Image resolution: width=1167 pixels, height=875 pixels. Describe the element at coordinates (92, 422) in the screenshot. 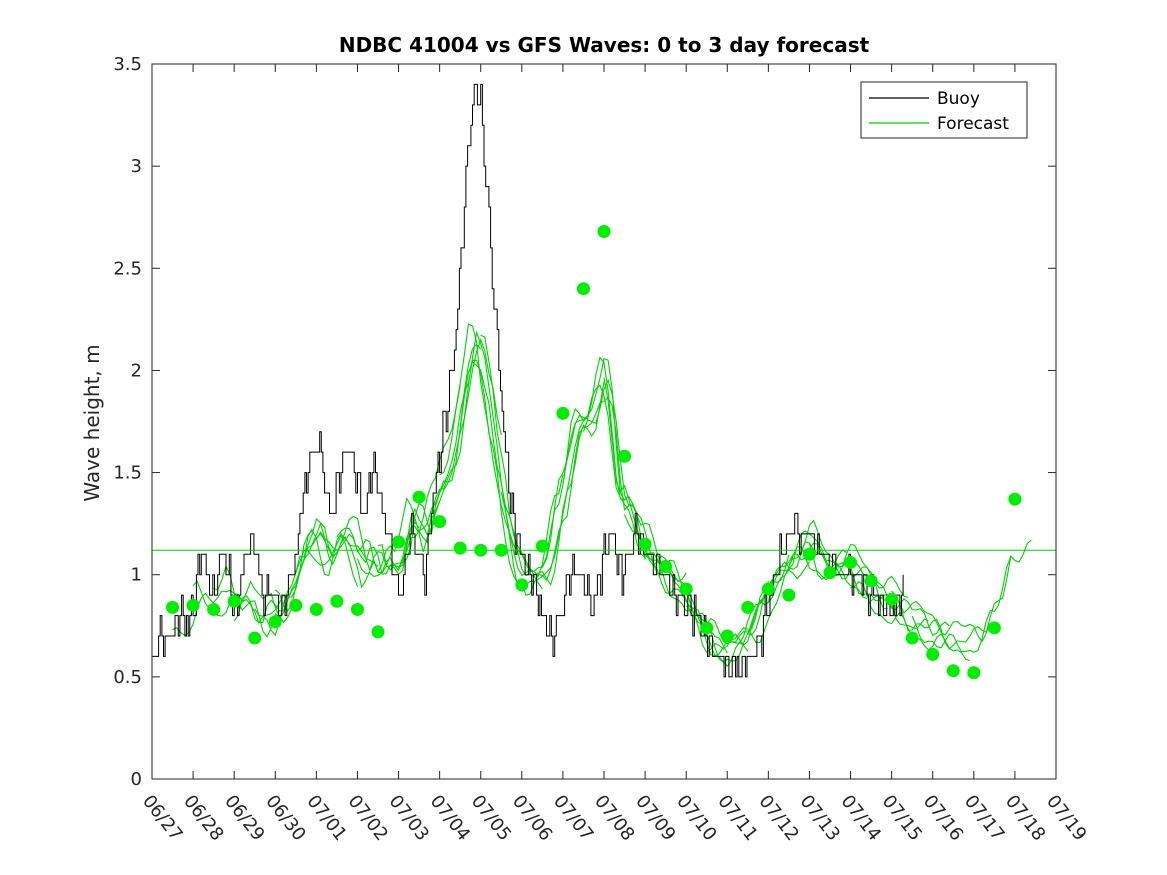

I see `y-axis-label: Wave height, m` at that location.